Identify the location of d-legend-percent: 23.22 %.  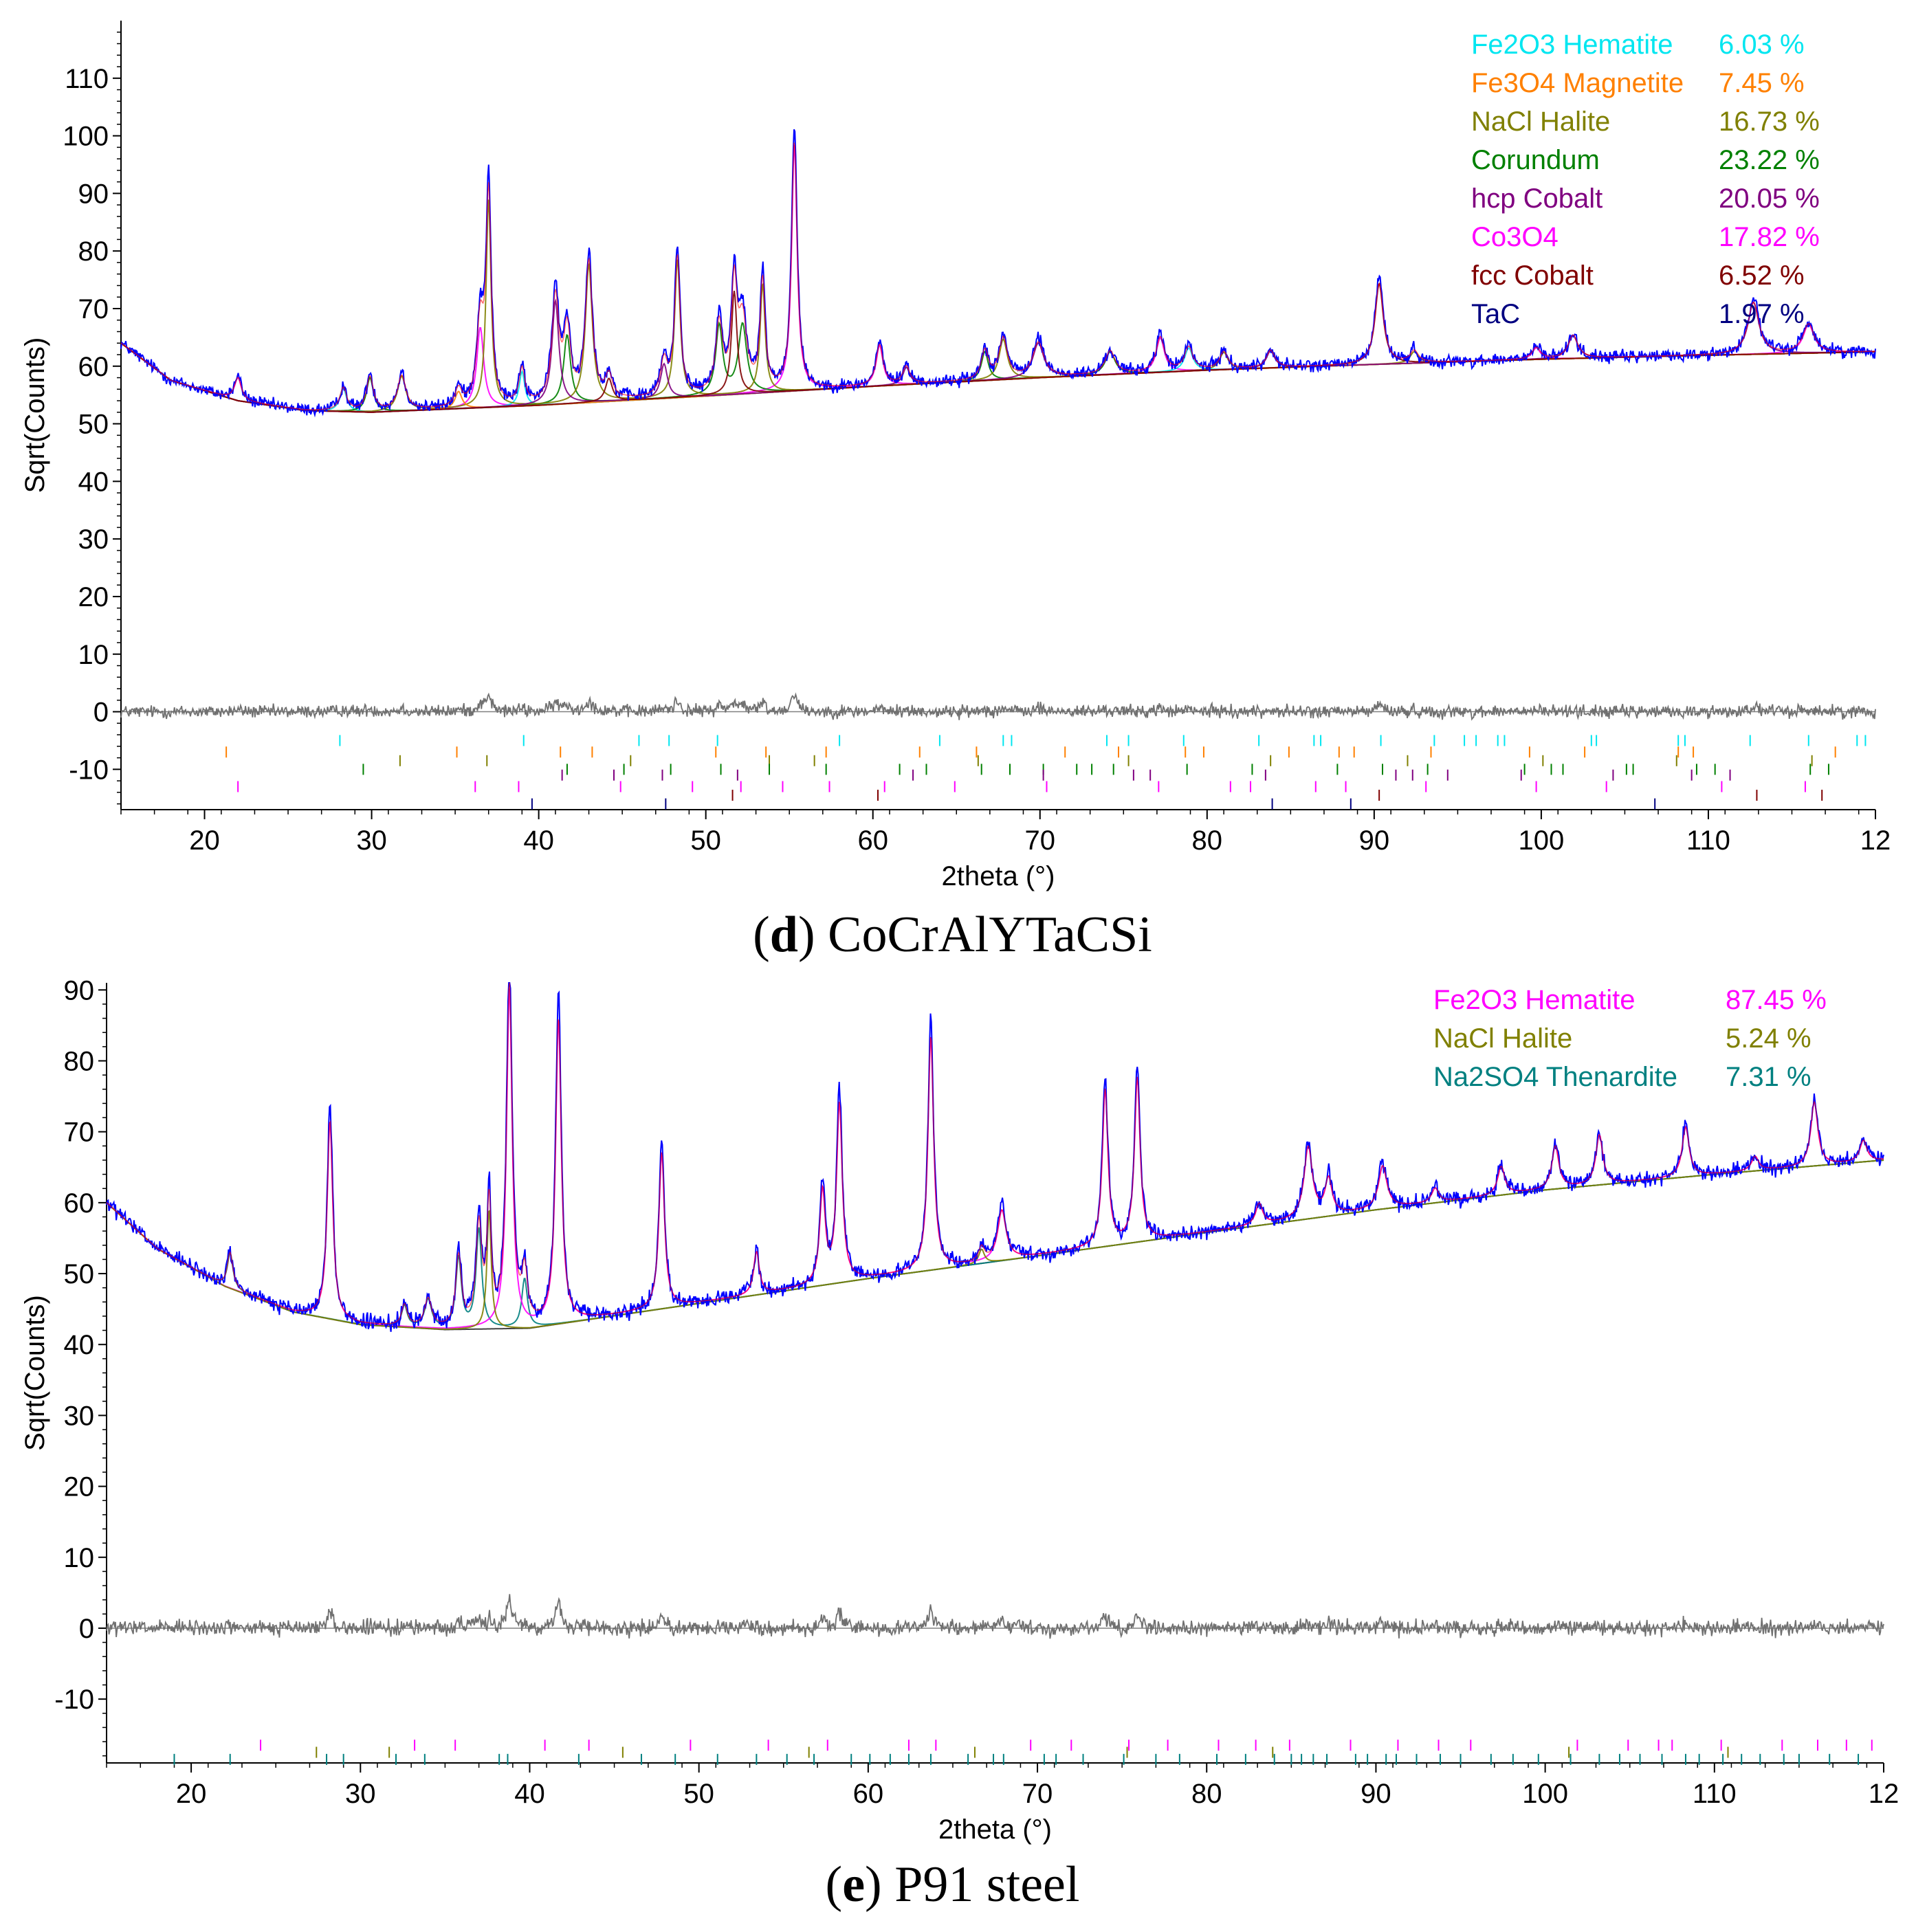
(1769, 160).